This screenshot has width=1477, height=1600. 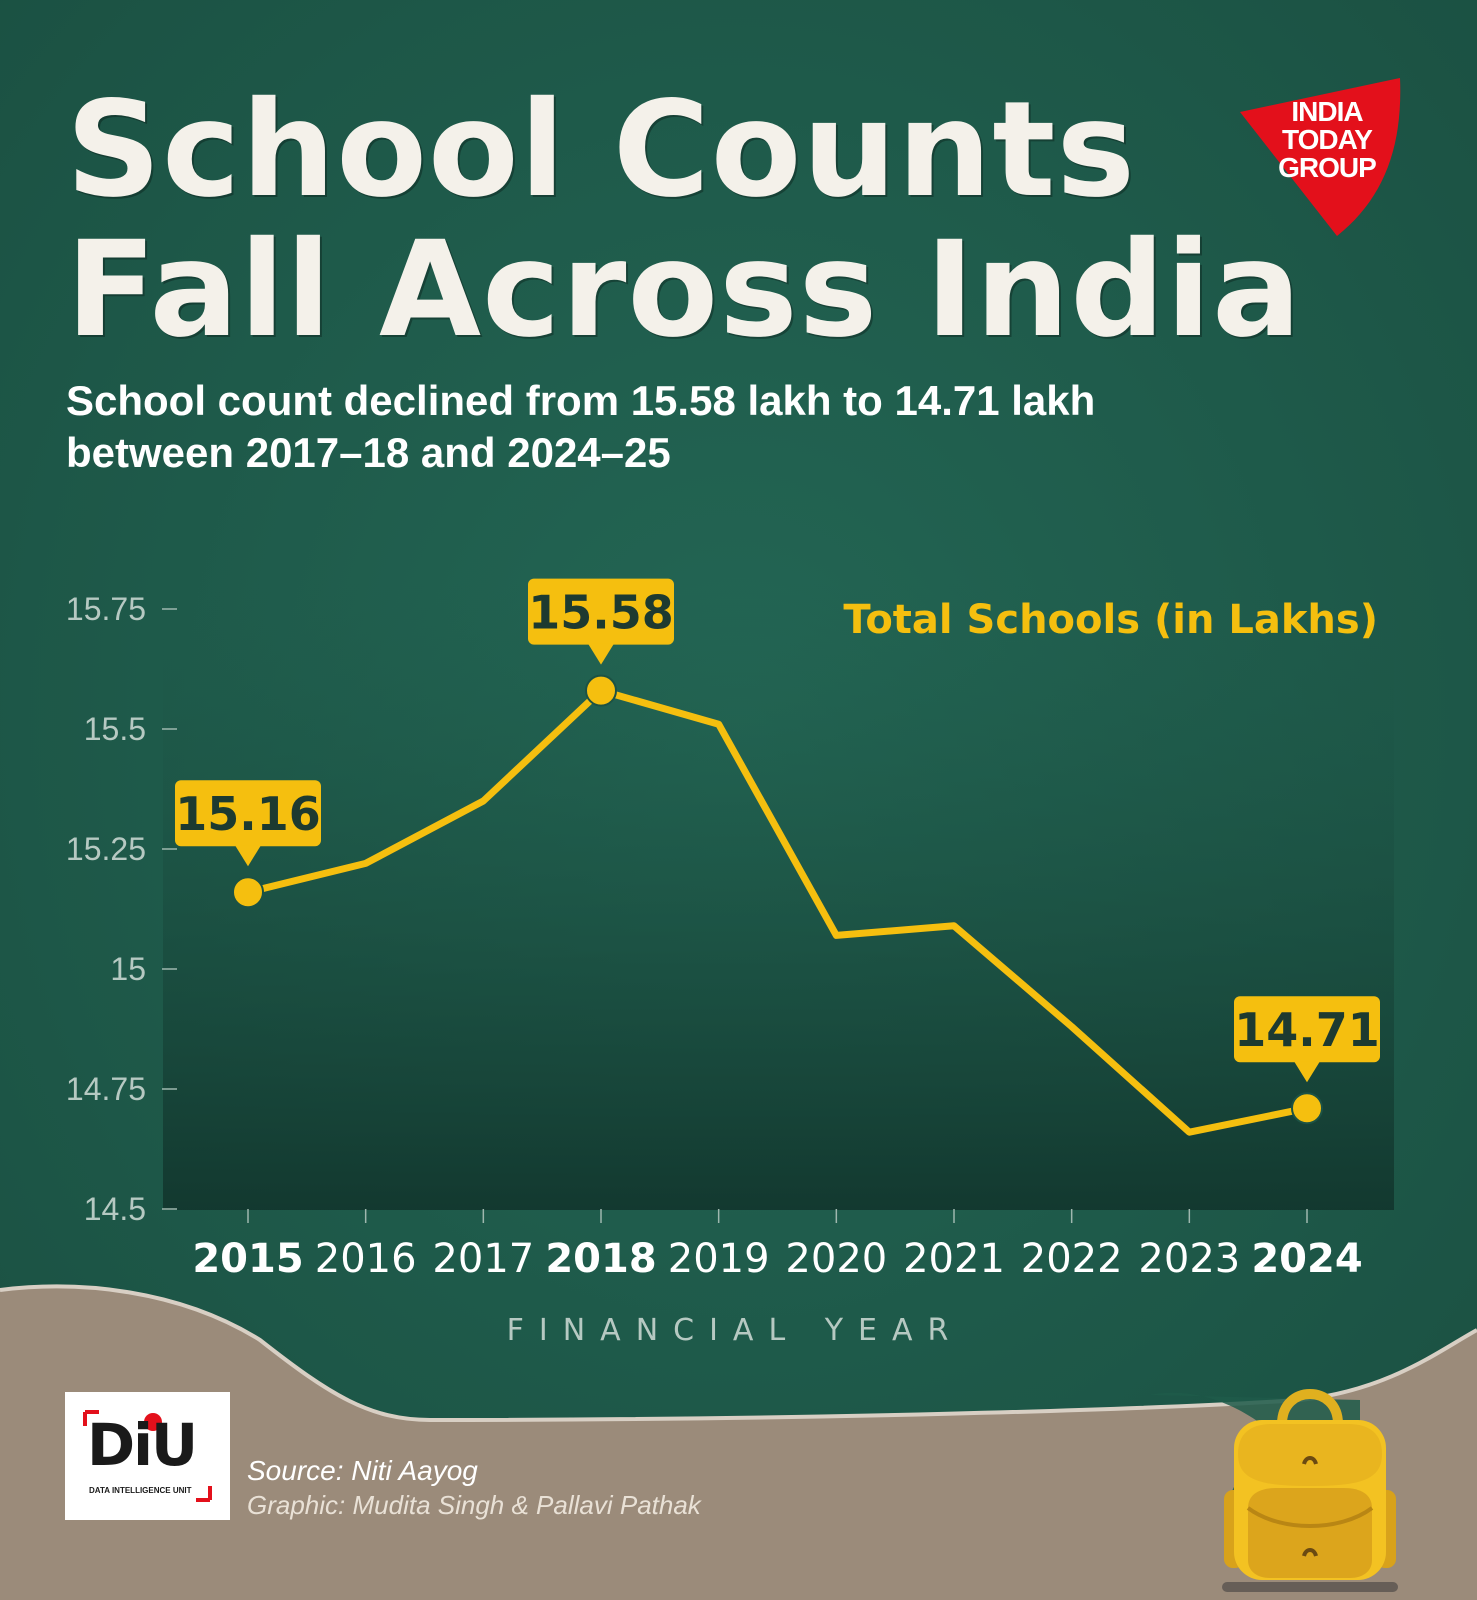 What do you see at coordinates (1189, 1259) in the screenshot?
I see `x-tick-label: 2023` at bounding box center [1189, 1259].